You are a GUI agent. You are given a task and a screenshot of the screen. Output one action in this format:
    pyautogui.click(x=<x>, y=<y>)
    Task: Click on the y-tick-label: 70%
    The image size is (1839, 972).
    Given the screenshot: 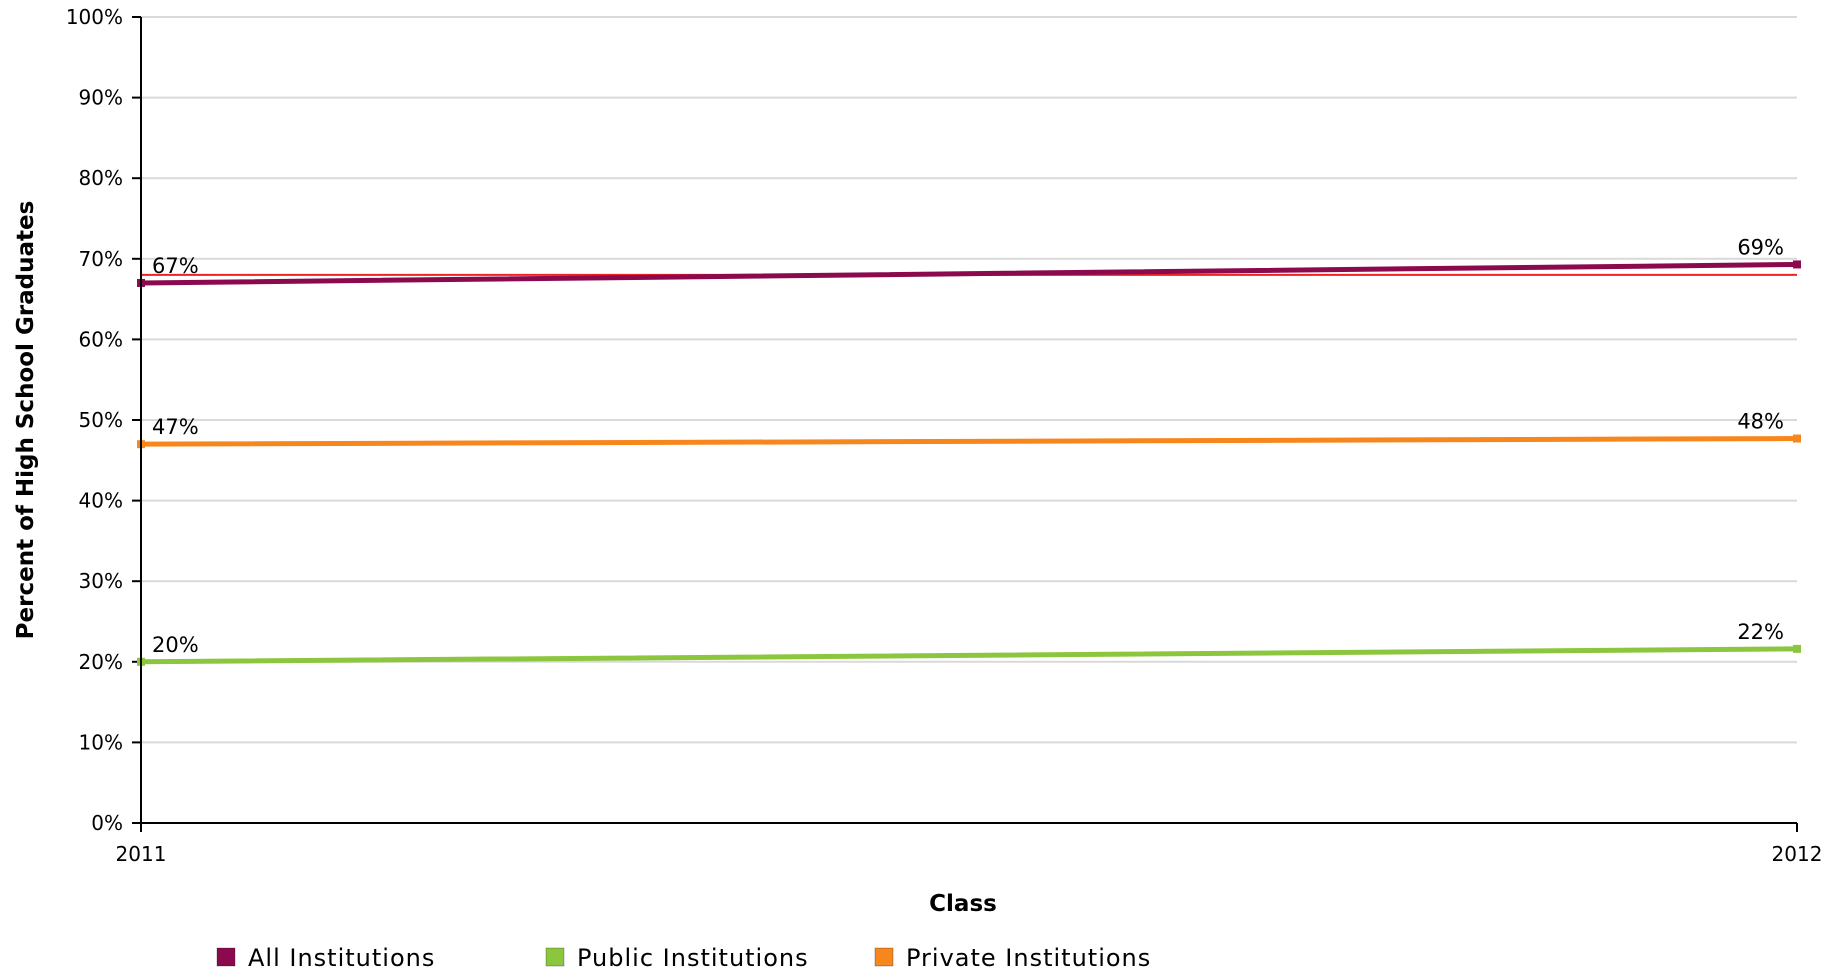 What is the action you would take?
    pyautogui.click(x=101, y=259)
    